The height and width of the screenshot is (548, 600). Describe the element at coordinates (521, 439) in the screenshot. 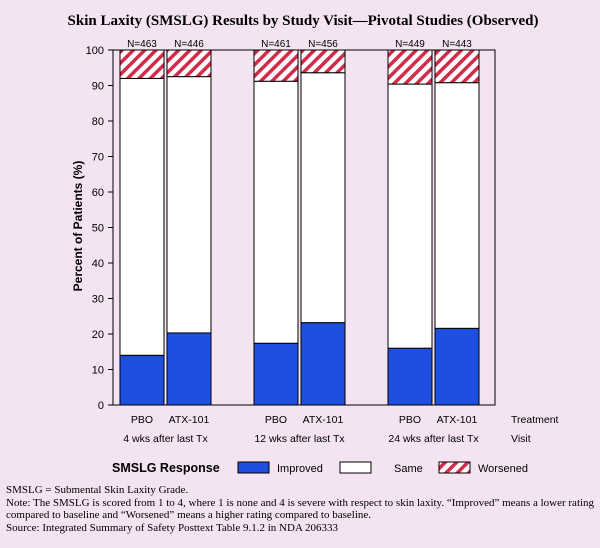

I see `visit-axis-label: Visit` at that location.